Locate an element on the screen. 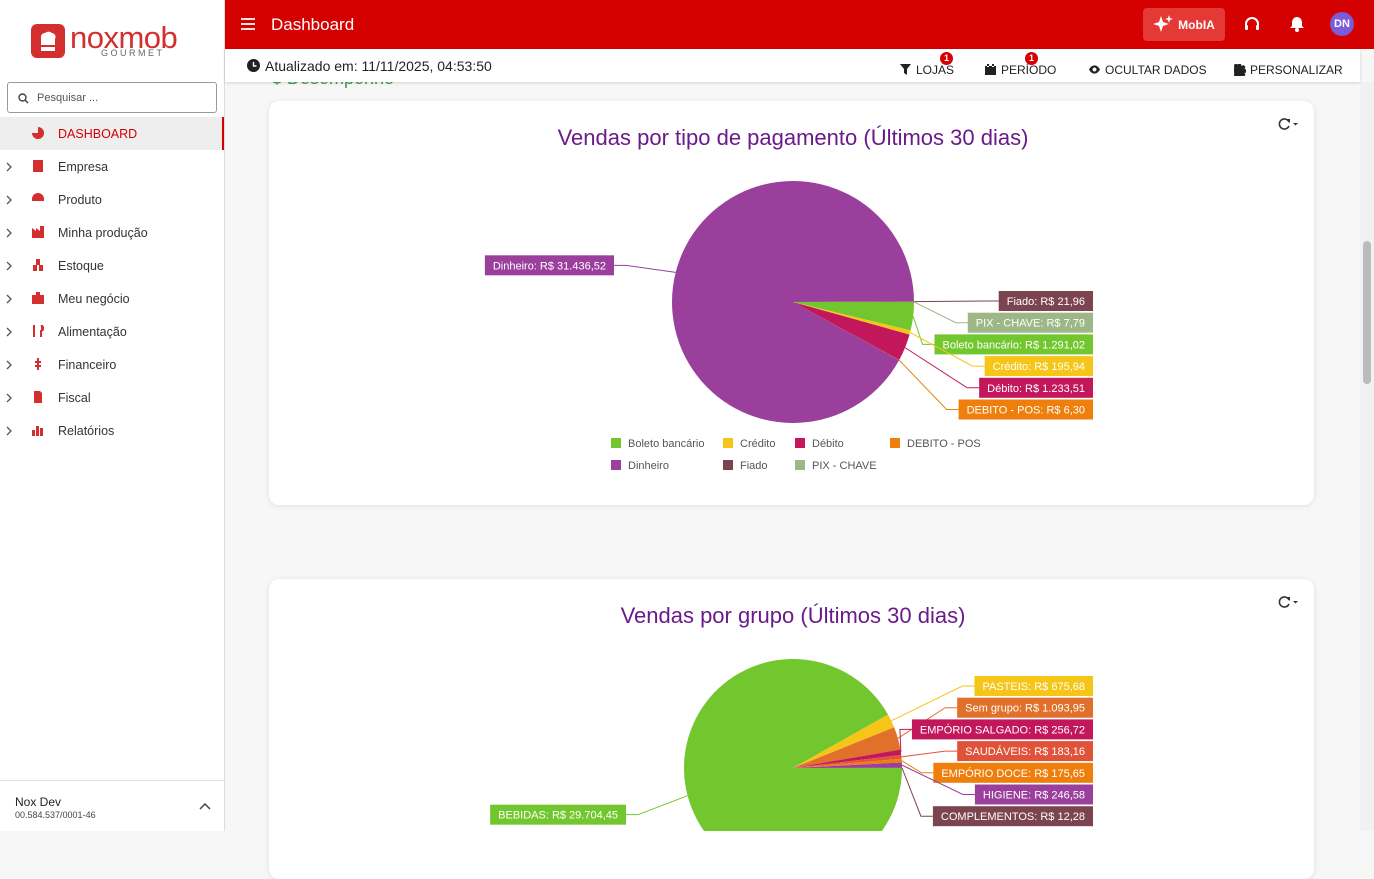 This screenshot has height=879, width=1374. legend-item: Boleto bancário is located at coordinates (657, 444).